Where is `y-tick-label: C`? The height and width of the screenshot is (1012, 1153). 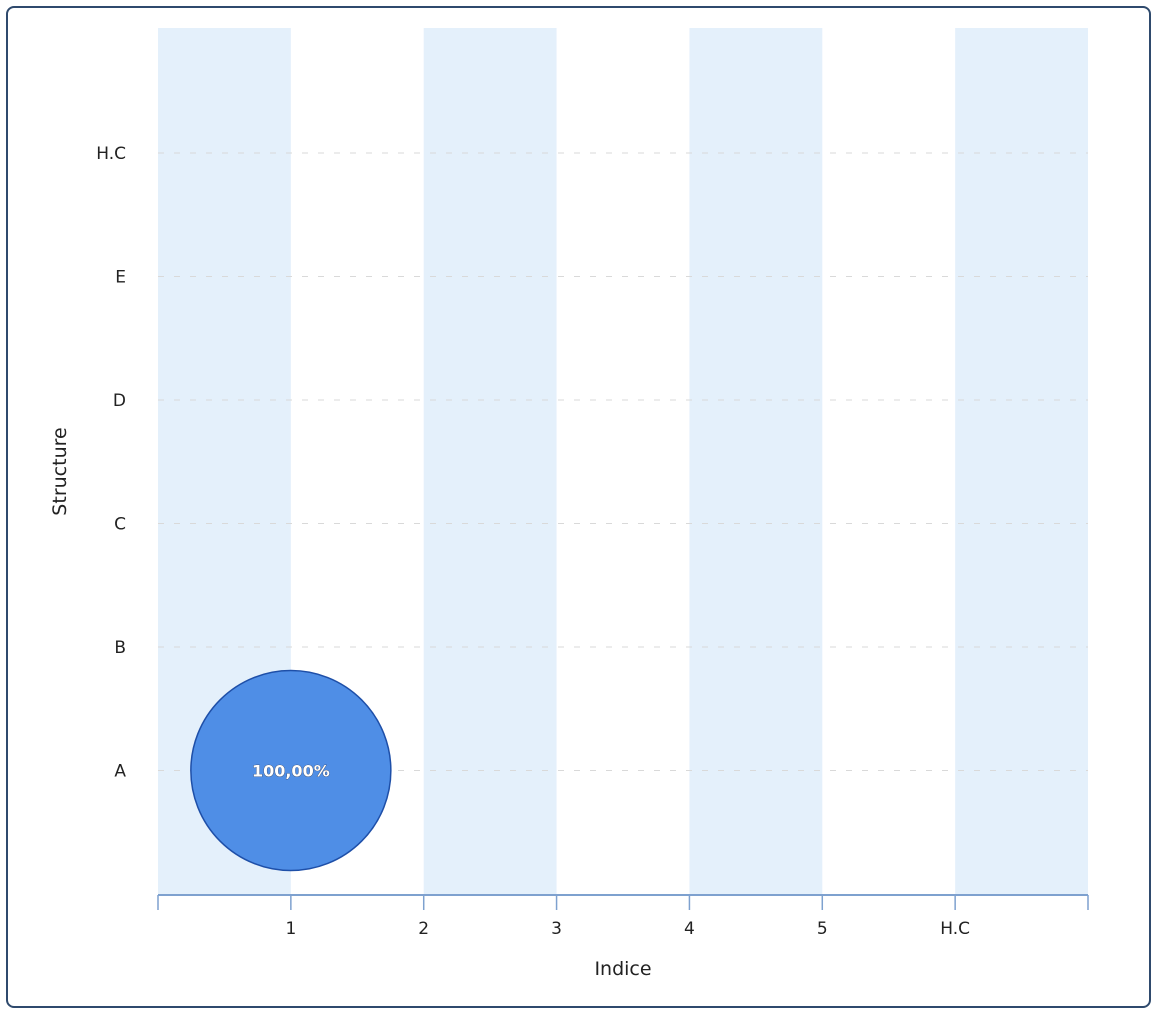 y-tick-label: C is located at coordinates (120, 525).